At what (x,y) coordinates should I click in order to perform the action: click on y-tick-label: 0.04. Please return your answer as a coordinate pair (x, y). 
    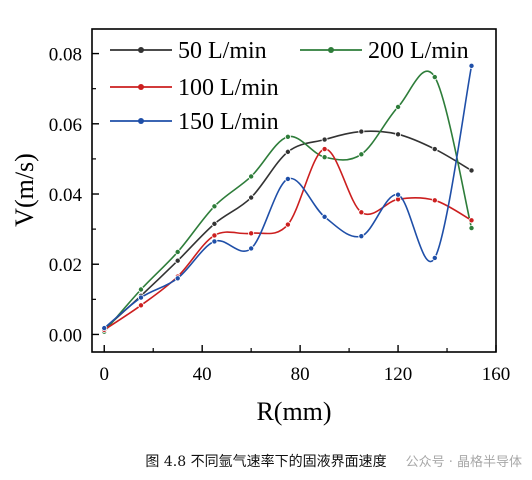
    Looking at the image, I should click on (66, 195).